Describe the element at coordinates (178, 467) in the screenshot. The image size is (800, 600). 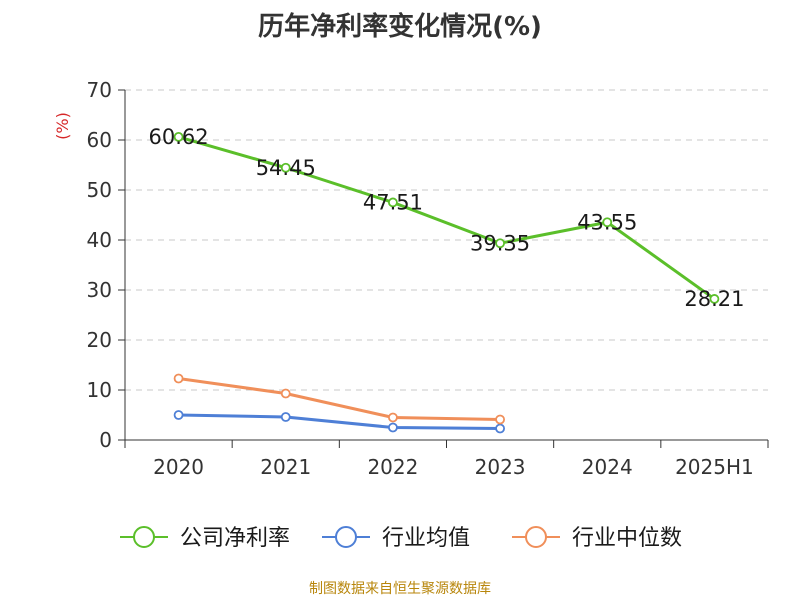
I see `x-tick-label: 2020` at that location.